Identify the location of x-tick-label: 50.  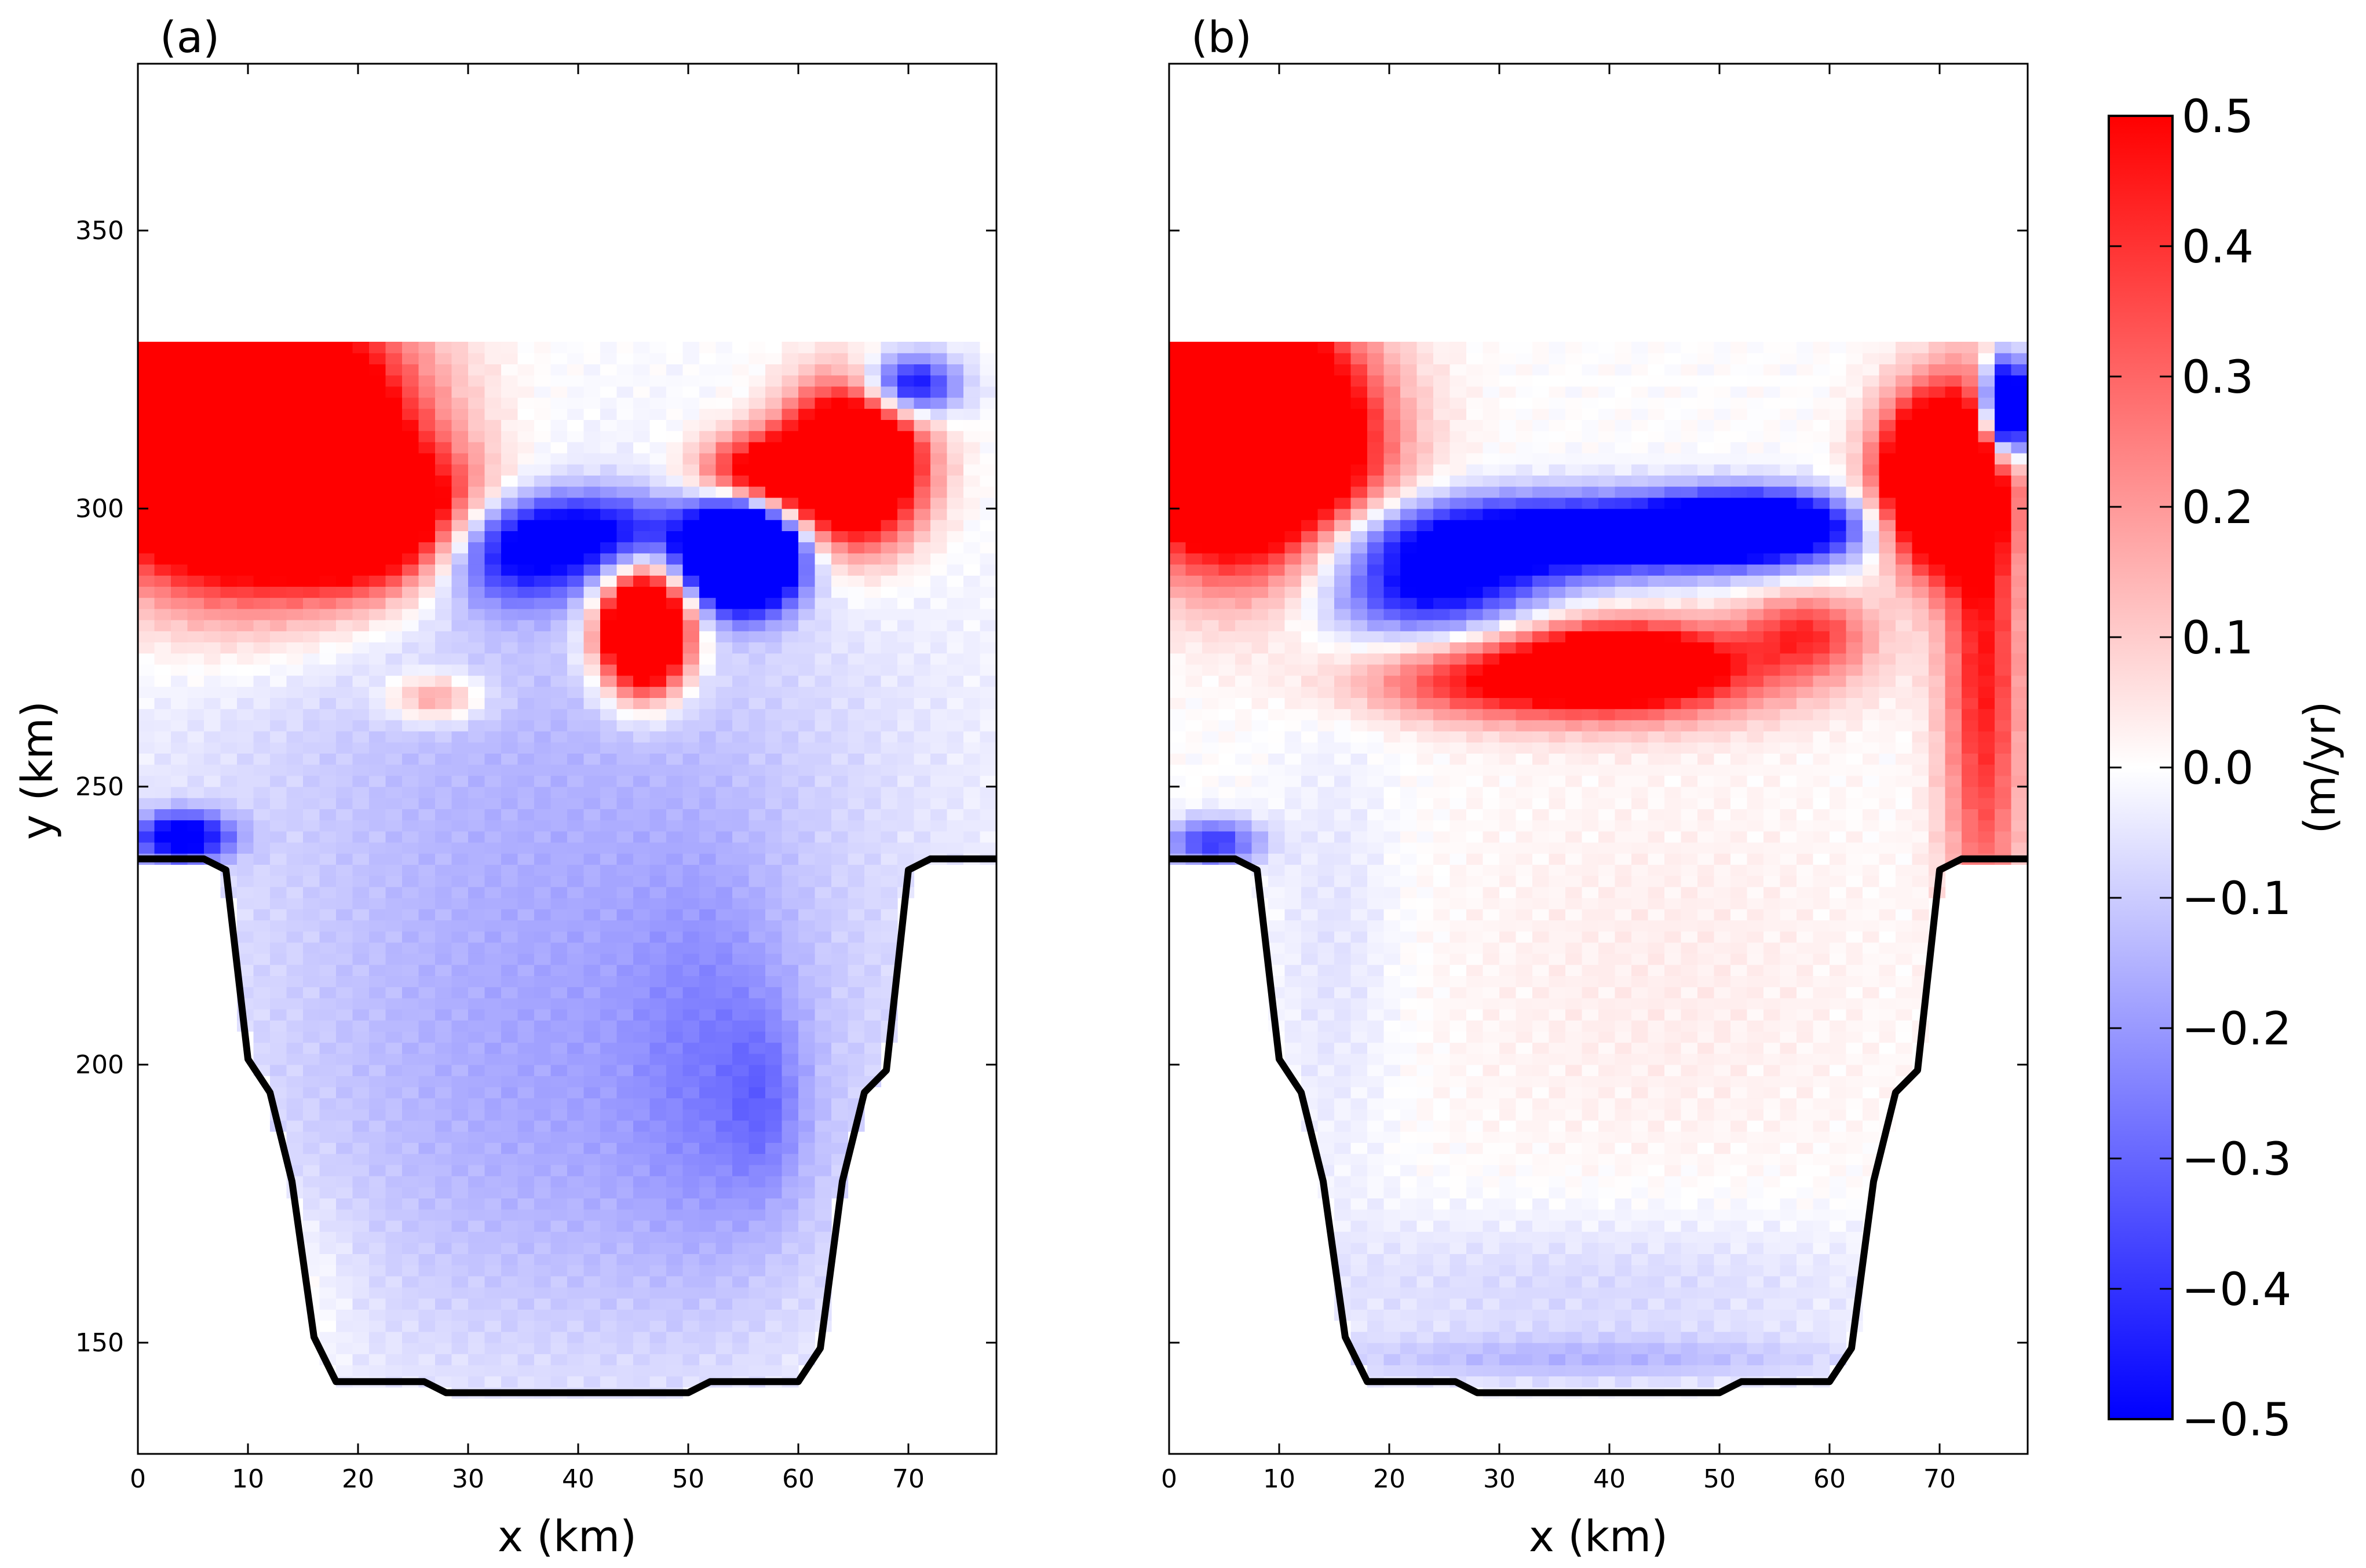
(688, 1479).